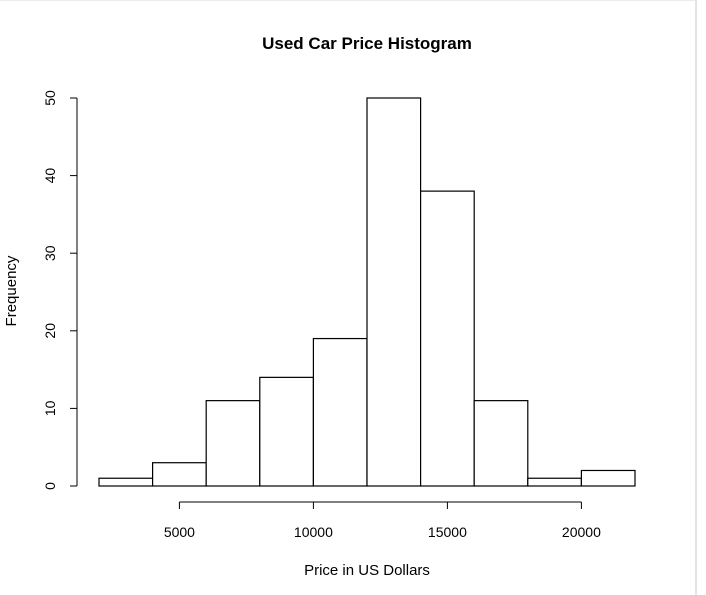 The image size is (706, 595). I want to click on right-border, so click(696, 297).